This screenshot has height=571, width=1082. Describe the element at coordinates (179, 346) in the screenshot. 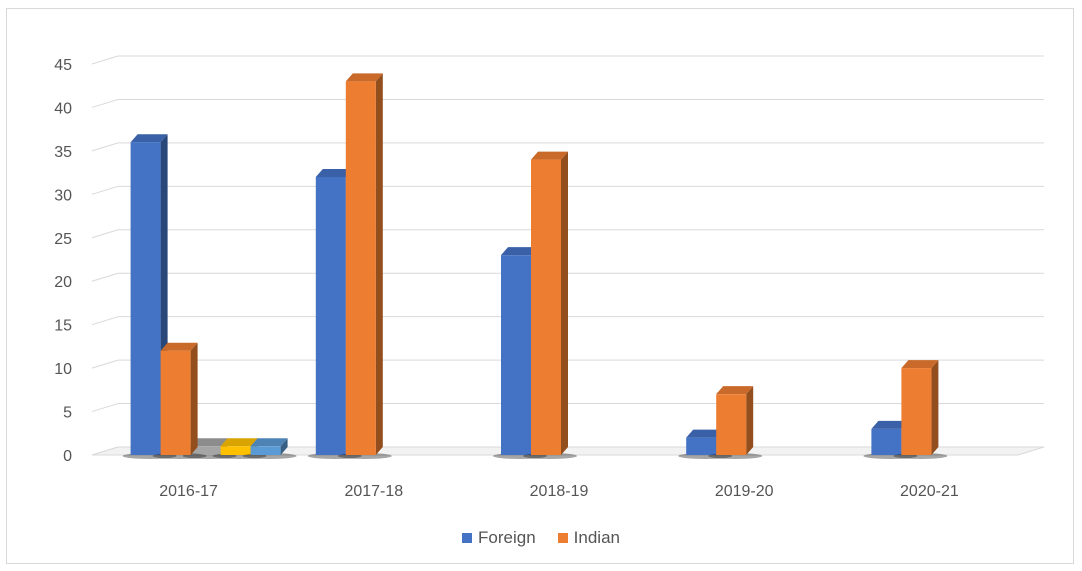

I see `bar-indian-2016-17-top` at that location.